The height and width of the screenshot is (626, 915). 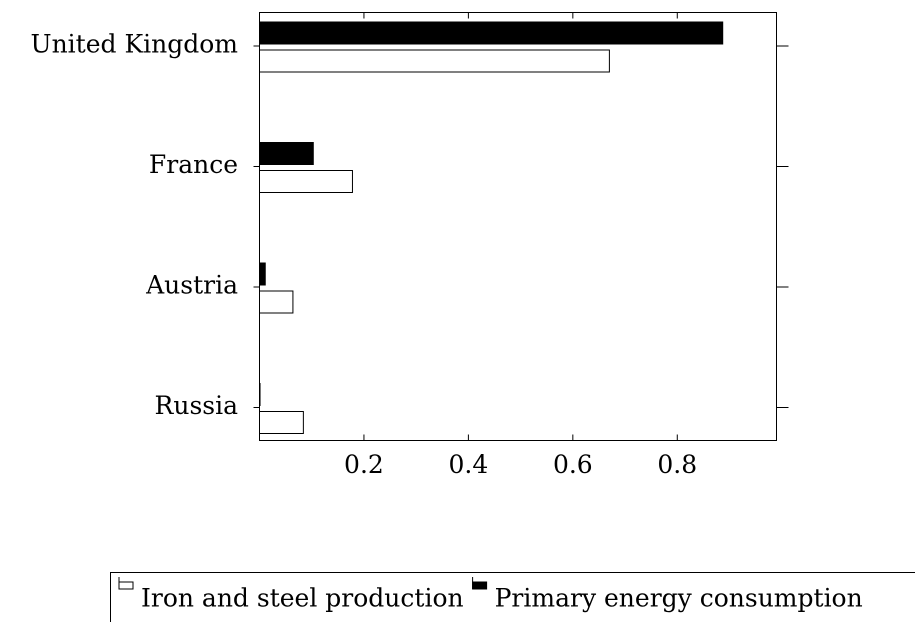 I want to click on y-tick-label: Russia, so click(x=197, y=405).